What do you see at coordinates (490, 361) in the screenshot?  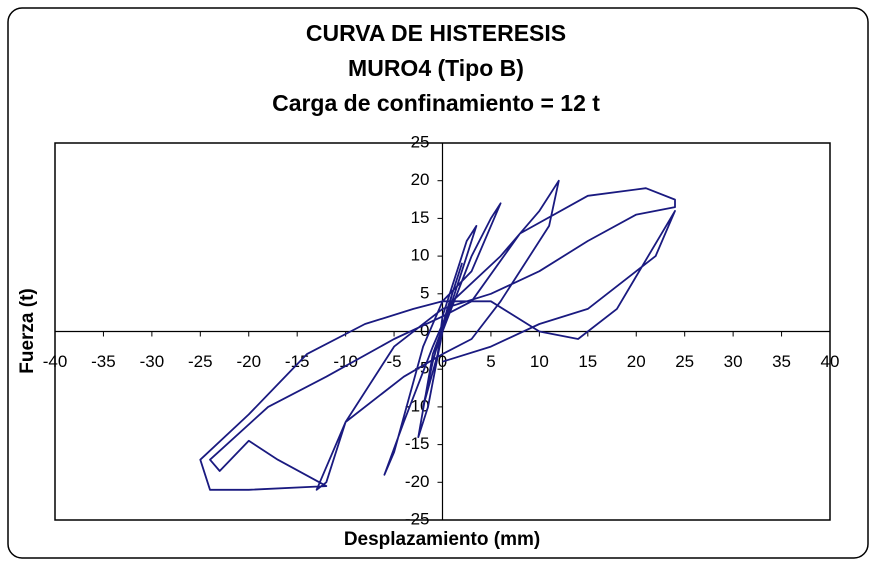 I see `x-tick-label: 5` at bounding box center [490, 361].